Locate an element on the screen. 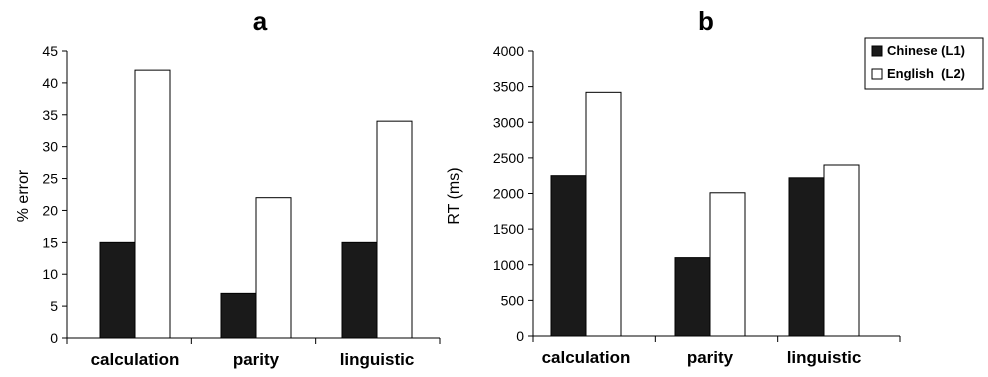 The width and height of the screenshot is (988, 377). panel-b-bar-linguistic-chinese is located at coordinates (806, 257).